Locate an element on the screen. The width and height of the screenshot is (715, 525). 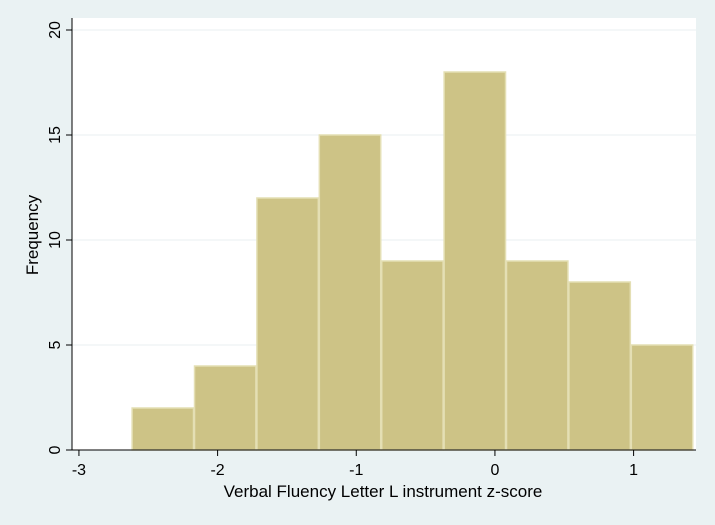
x-tick-label: 1 is located at coordinates (633, 470).